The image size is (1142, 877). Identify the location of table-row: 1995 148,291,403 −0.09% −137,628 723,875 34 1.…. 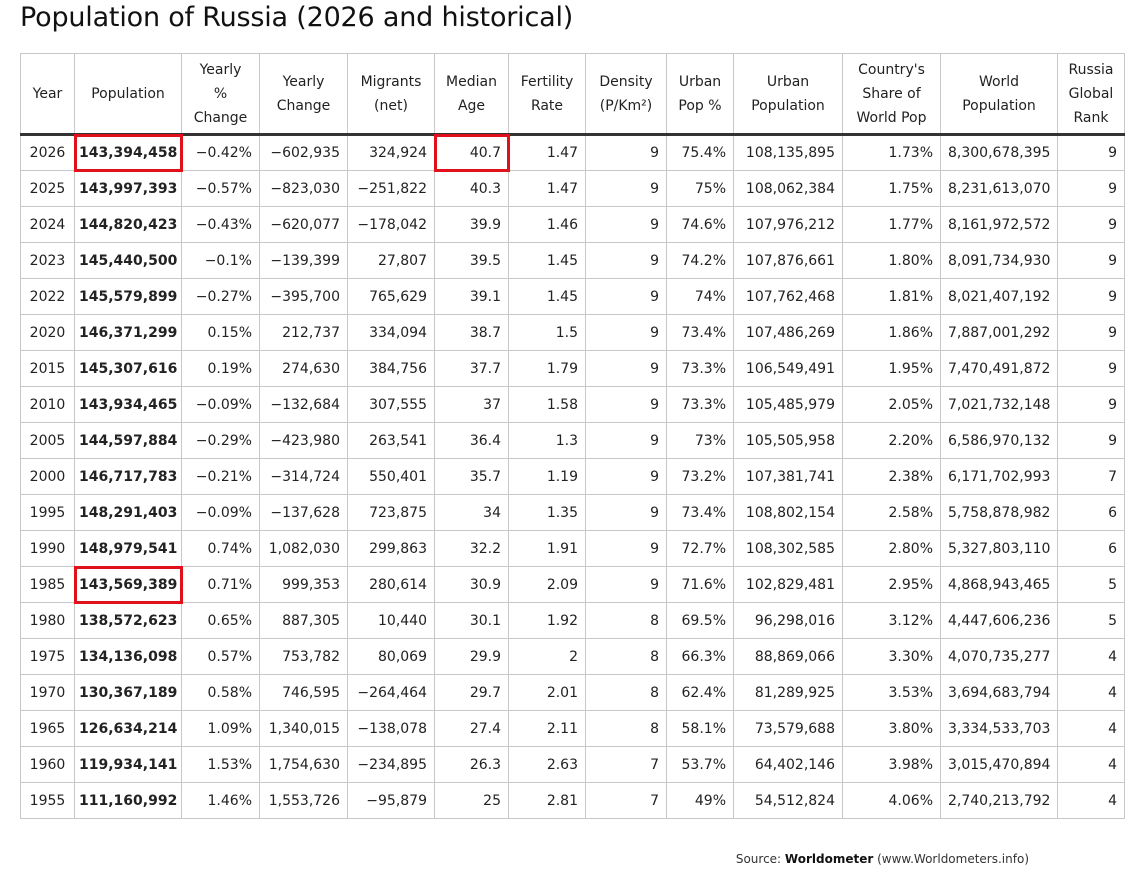
(572, 512).